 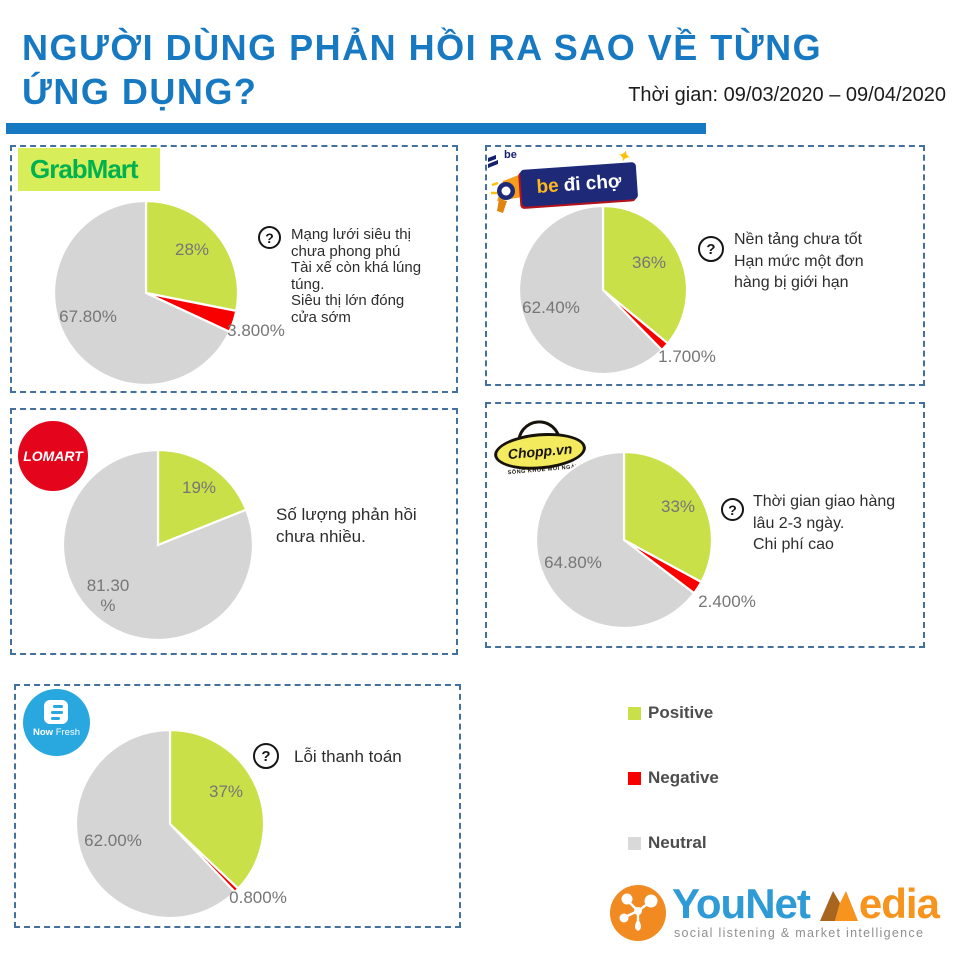 What do you see at coordinates (493, 161) in the screenshot?
I see `be-glyph-icon` at bounding box center [493, 161].